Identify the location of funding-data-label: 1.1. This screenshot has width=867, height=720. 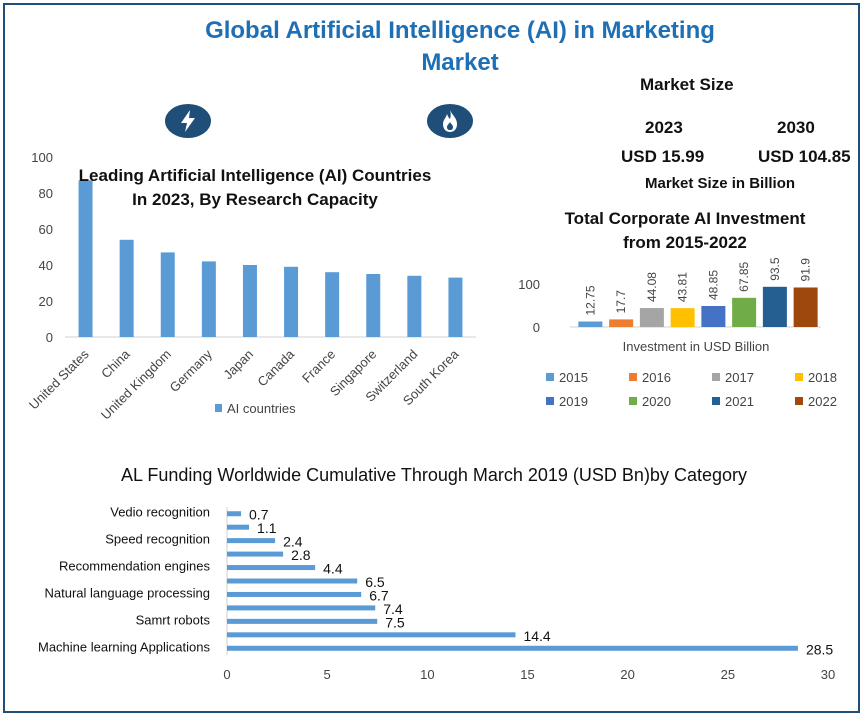
(267, 528).